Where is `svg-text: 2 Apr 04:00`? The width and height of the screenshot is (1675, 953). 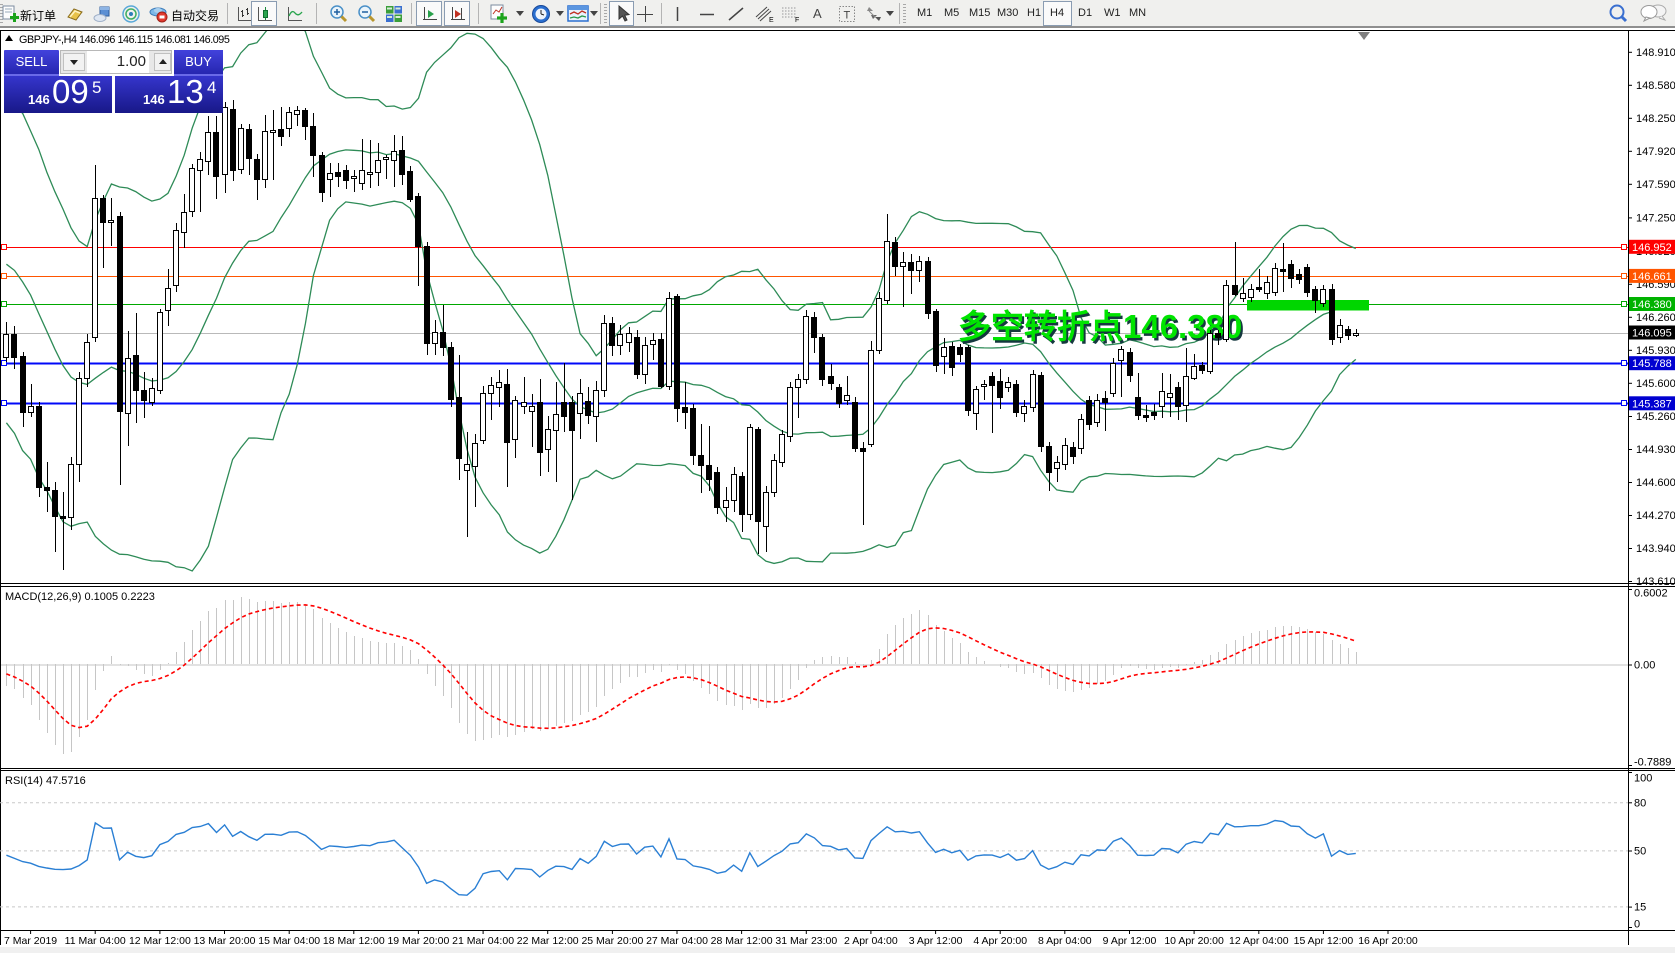 svg-text: 2 Apr 04:00 is located at coordinates (871, 941).